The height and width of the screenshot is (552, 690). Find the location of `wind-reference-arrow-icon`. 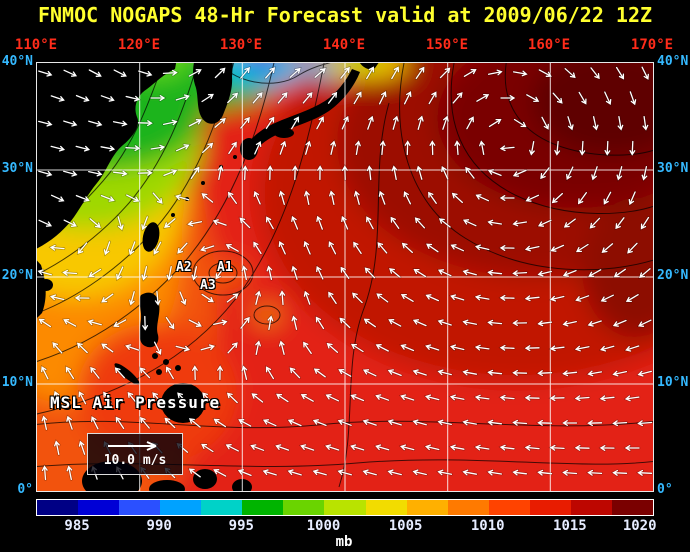

wind-reference-arrow-icon is located at coordinates (132, 446).